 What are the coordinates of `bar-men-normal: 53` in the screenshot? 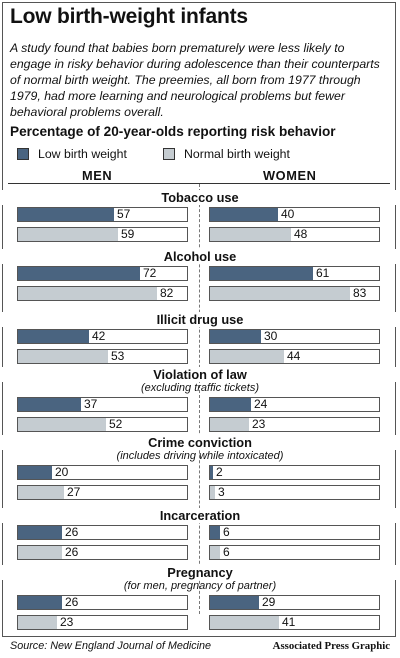 It's located at (102, 356).